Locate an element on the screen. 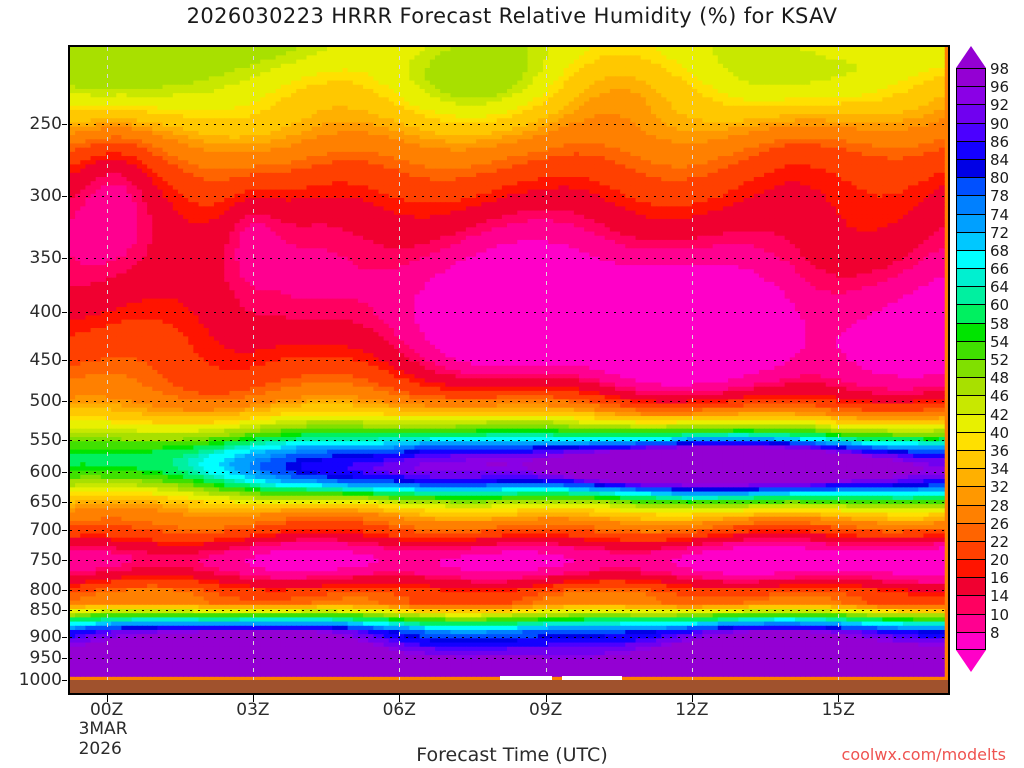 This screenshot has width=1024, height=768. colorbar-label-32: 32 is located at coordinates (999, 487).